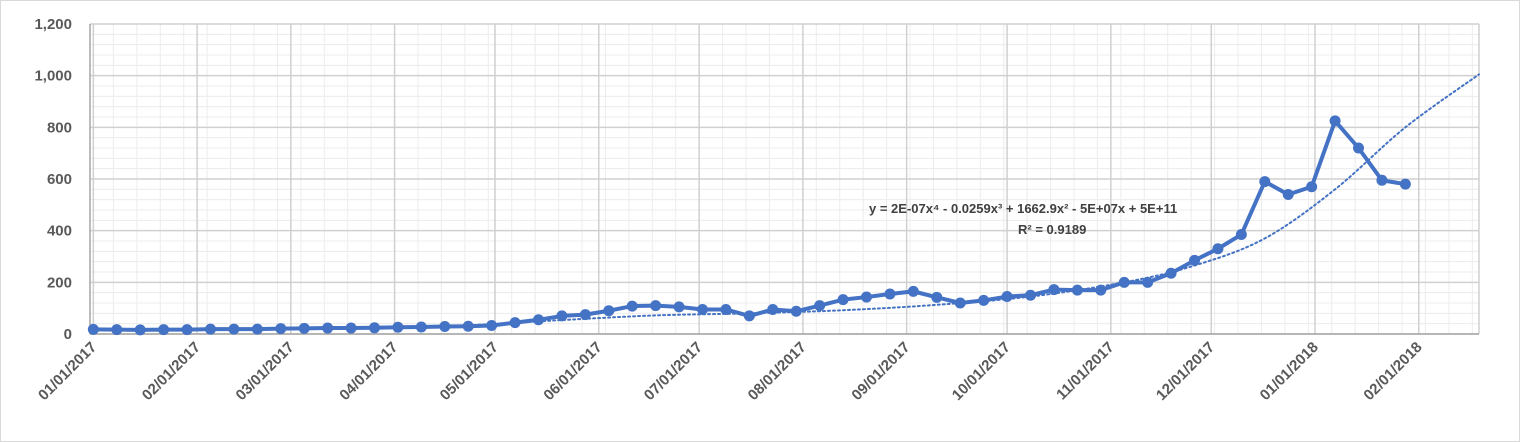 This screenshot has width=1520, height=442. I want to click on trendline-r-squared: R² = 0.9189, so click(1052, 229).